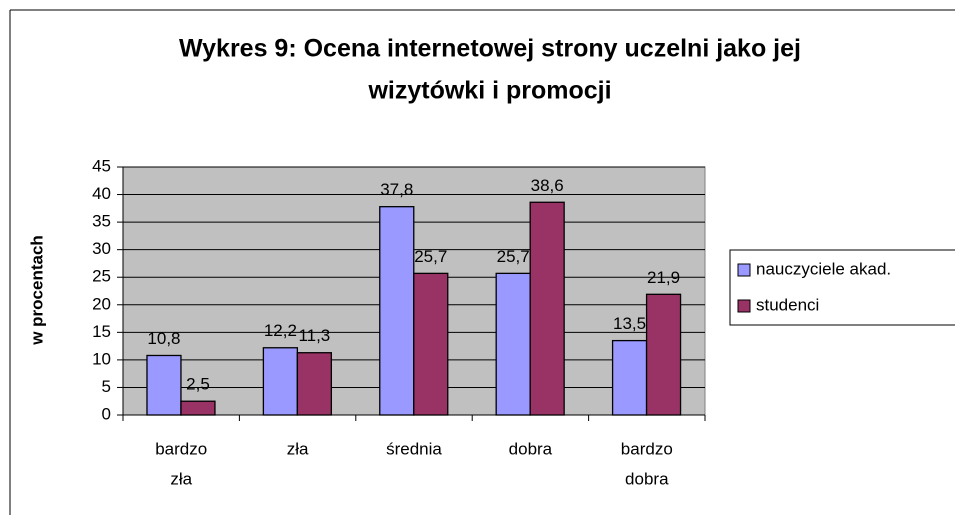 The image size is (955, 515). Describe the element at coordinates (101, 248) in the screenshot. I see `y-tick-label: 30` at that location.